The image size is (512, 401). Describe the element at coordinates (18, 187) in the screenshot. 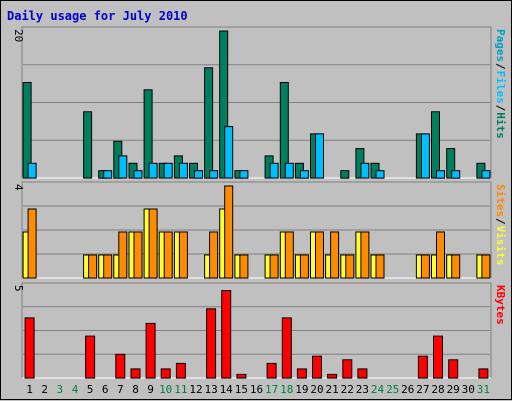

I see `scale-label: 4` at that location.